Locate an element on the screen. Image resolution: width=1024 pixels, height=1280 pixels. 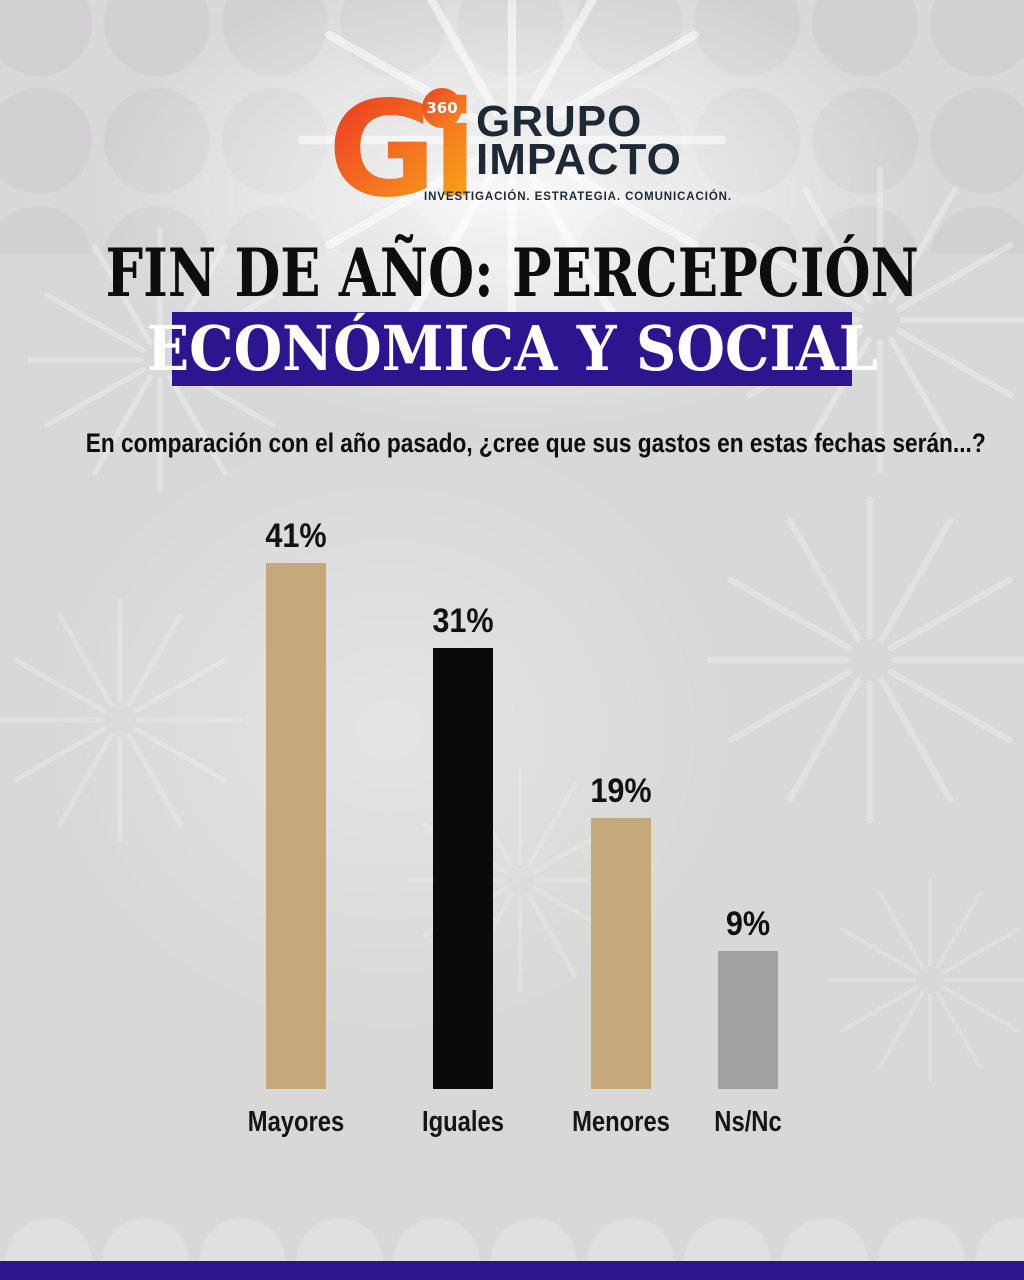
bar-rect-menores is located at coordinates (621, 953).